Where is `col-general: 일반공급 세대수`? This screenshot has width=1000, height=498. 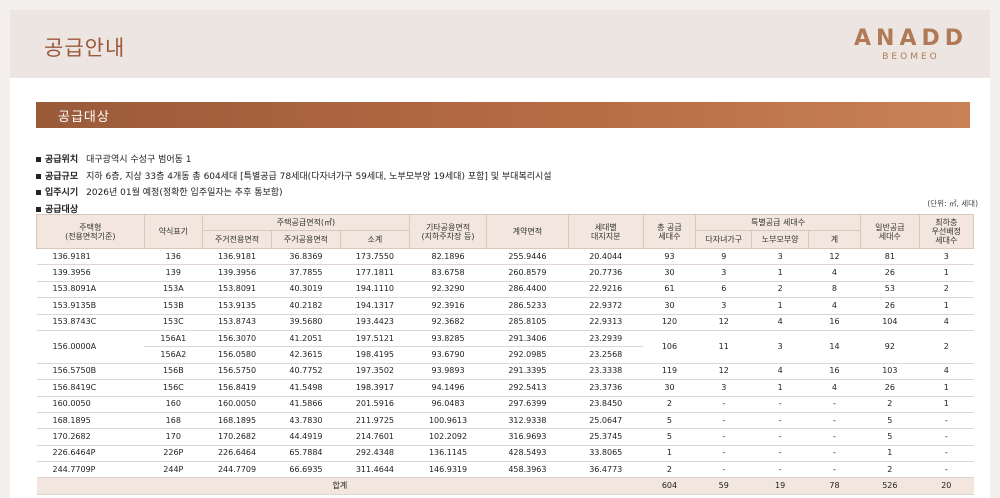
col-general: 일반공급 세대수 is located at coordinates (890, 231).